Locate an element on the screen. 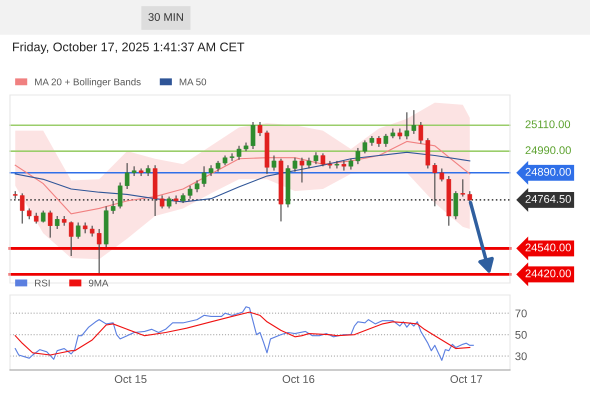 Image resolution: width=590 pixels, height=400 pixels. ref-line-label: 24764.50 is located at coordinates (548, 199).